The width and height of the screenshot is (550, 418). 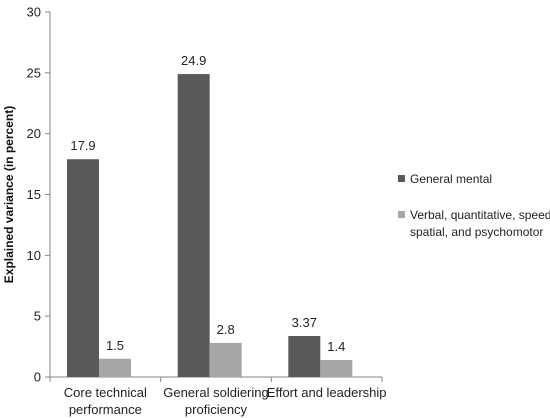 What do you see at coordinates (304, 322) in the screenshot?
I see `bar-data-label: 3.37` at bounding box center [304, 322].